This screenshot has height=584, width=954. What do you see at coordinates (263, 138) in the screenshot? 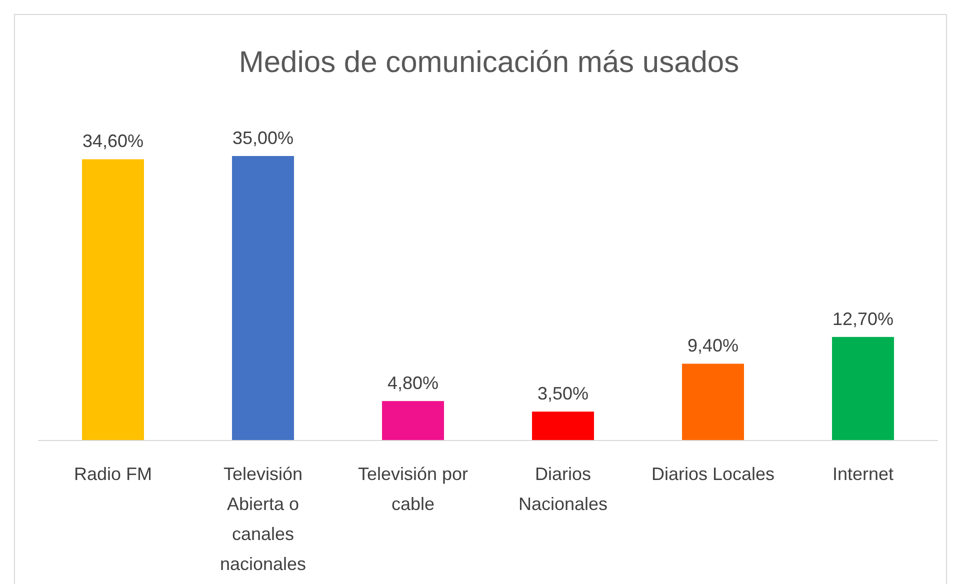
I see `data-label: 35,00%` at bounding box center [263, 138].